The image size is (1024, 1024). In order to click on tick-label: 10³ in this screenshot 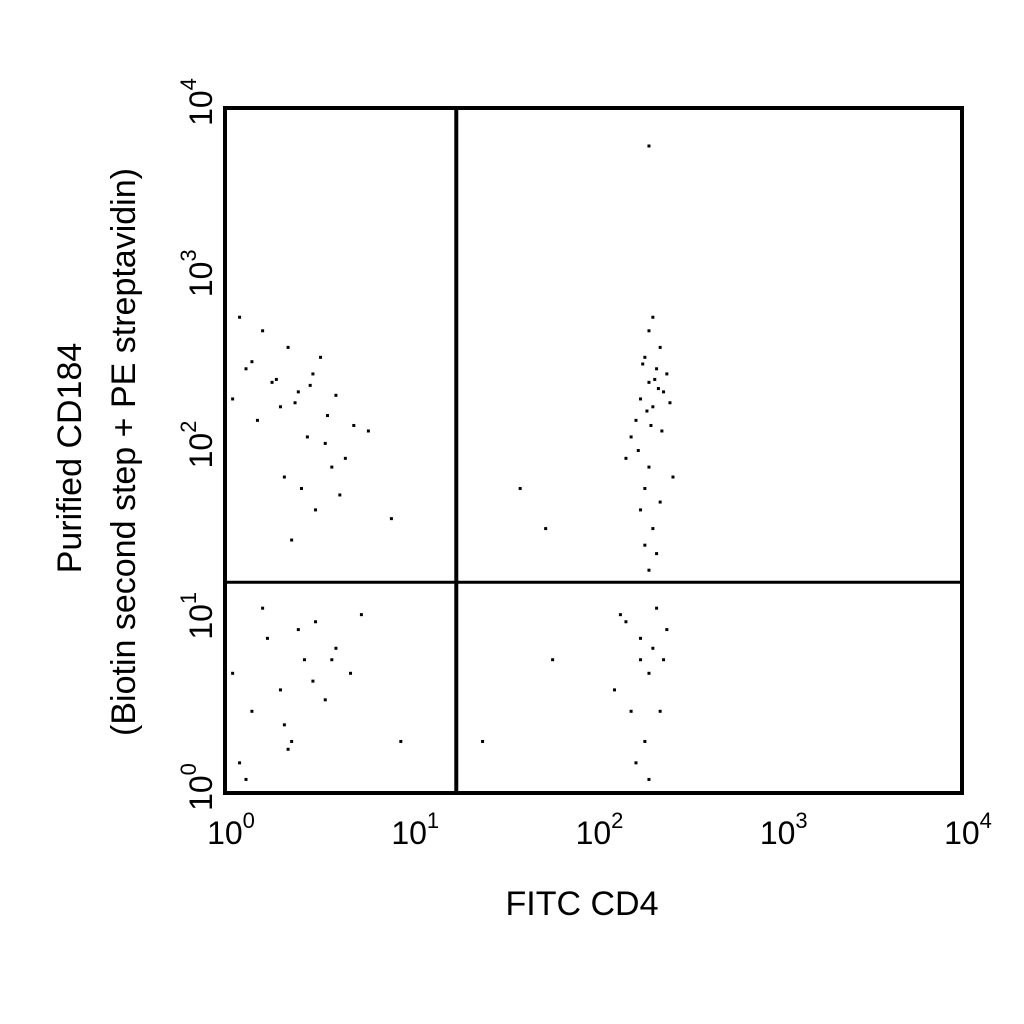, I will do `click(198, 273)`.